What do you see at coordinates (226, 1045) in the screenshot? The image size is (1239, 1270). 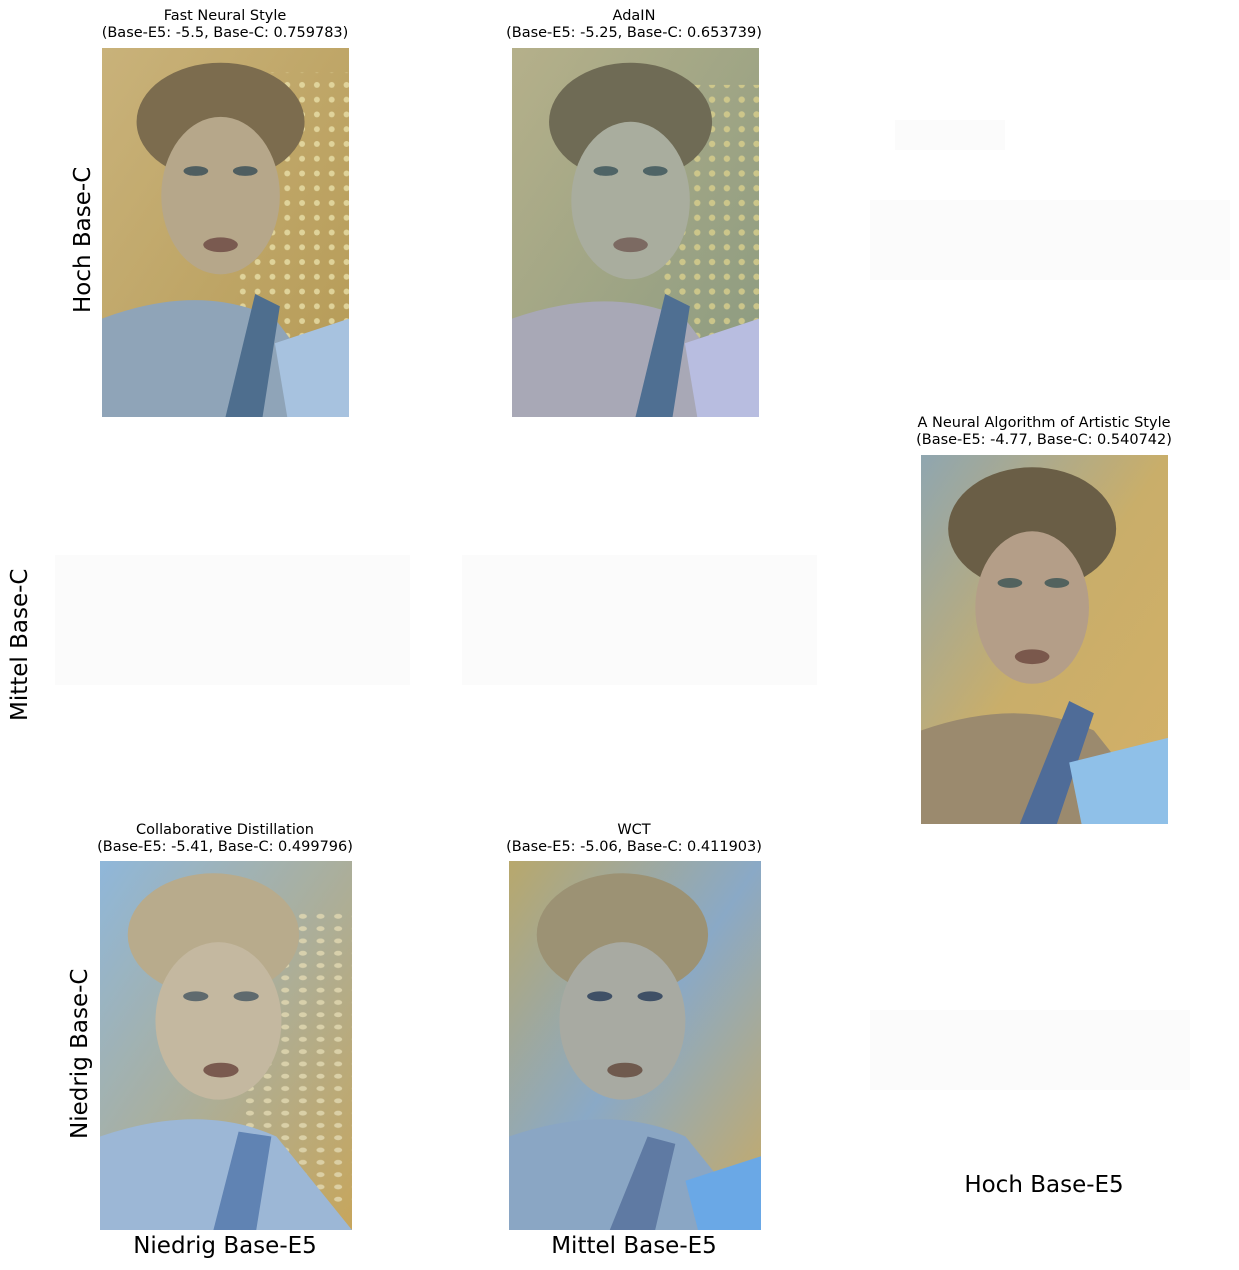 I see `stylized-portrait-collaborative-distillation` at bounding box center [226, 1045].